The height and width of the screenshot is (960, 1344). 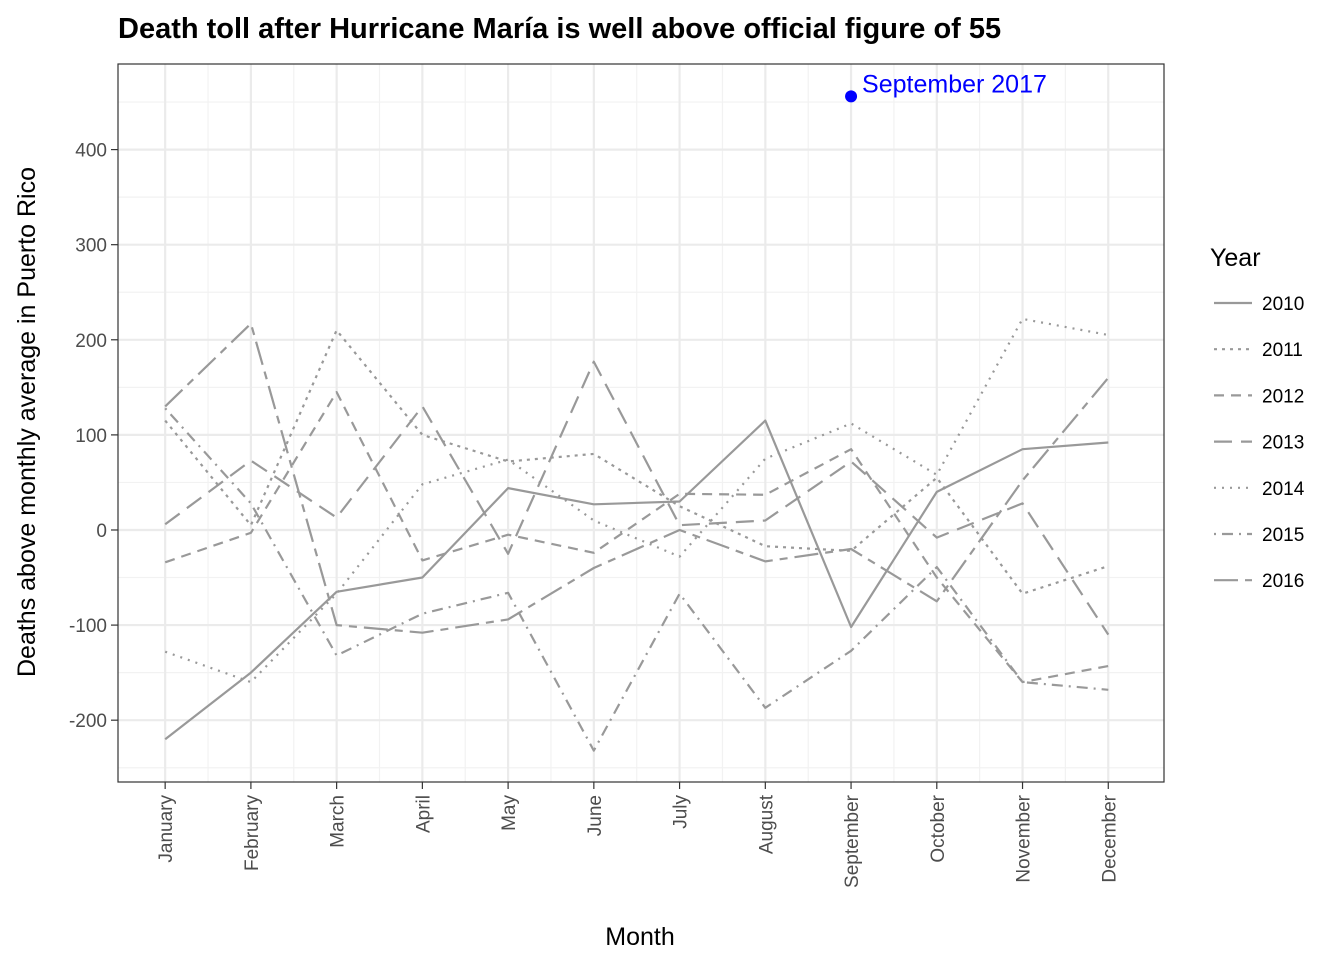 I want to click on y-axis: -200 -100 0 100 200 300 400, so click(x=93, y=436).